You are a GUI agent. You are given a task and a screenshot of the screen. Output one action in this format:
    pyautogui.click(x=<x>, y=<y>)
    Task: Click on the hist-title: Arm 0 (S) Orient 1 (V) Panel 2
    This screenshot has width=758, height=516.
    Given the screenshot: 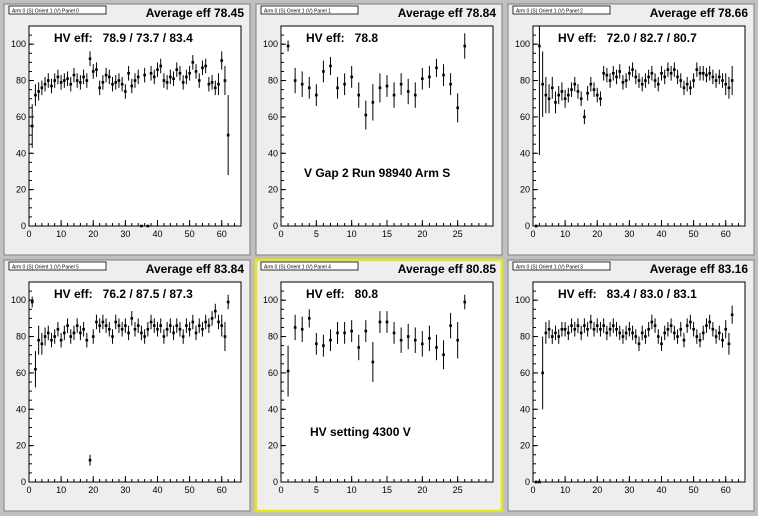 What is the action you would take?
    pyautogui.click(x=549, y=12)
    